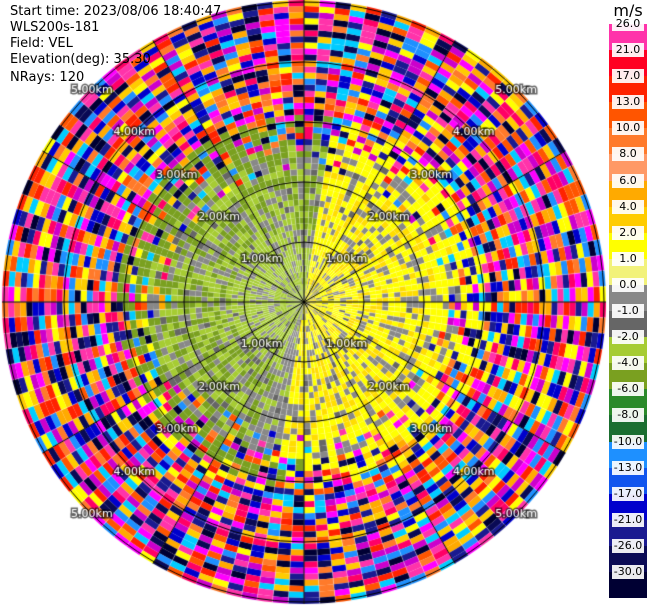 This screenshot has width=647, height=607. What do you see at coordinates (628, 581) in the screenshot?
I see `colorbar-cell: -30.0` at bounding box center [628, 581].